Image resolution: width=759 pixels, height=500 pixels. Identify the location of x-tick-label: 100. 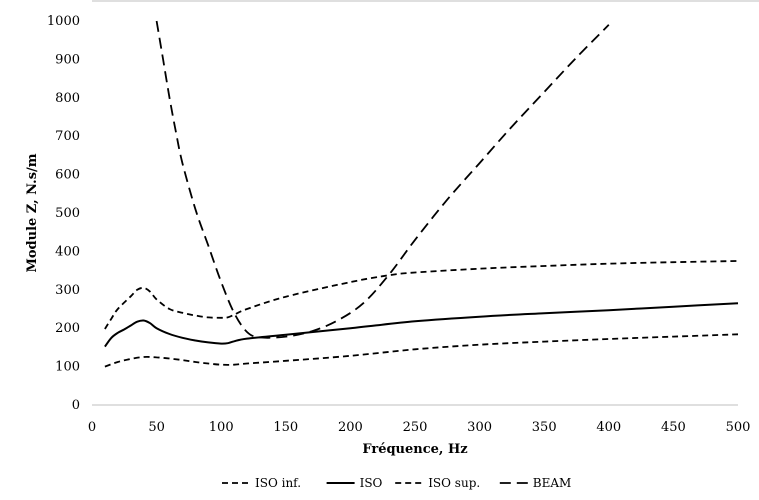
(221, 427).